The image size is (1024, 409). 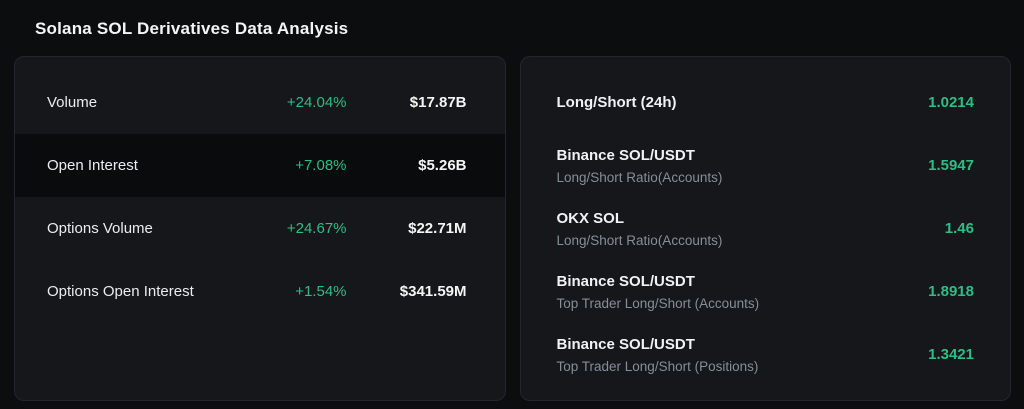 What do you see at coordinates (192, 28) in the screenshot?
I see `page-title: Solana SOL Derivatives Data Analysis` at bounding box center [192, 28].